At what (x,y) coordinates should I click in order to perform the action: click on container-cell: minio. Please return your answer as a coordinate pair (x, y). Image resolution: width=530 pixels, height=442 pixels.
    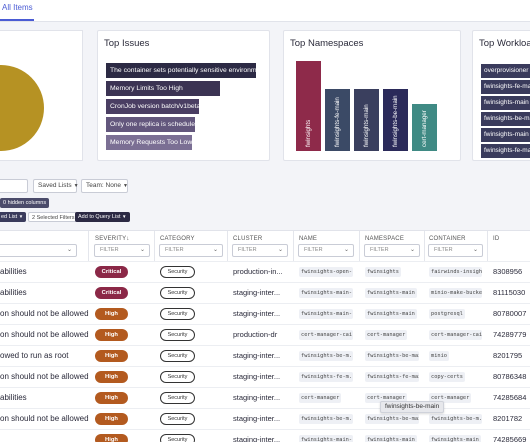
    Looking at the image, I should click on (439, 356).